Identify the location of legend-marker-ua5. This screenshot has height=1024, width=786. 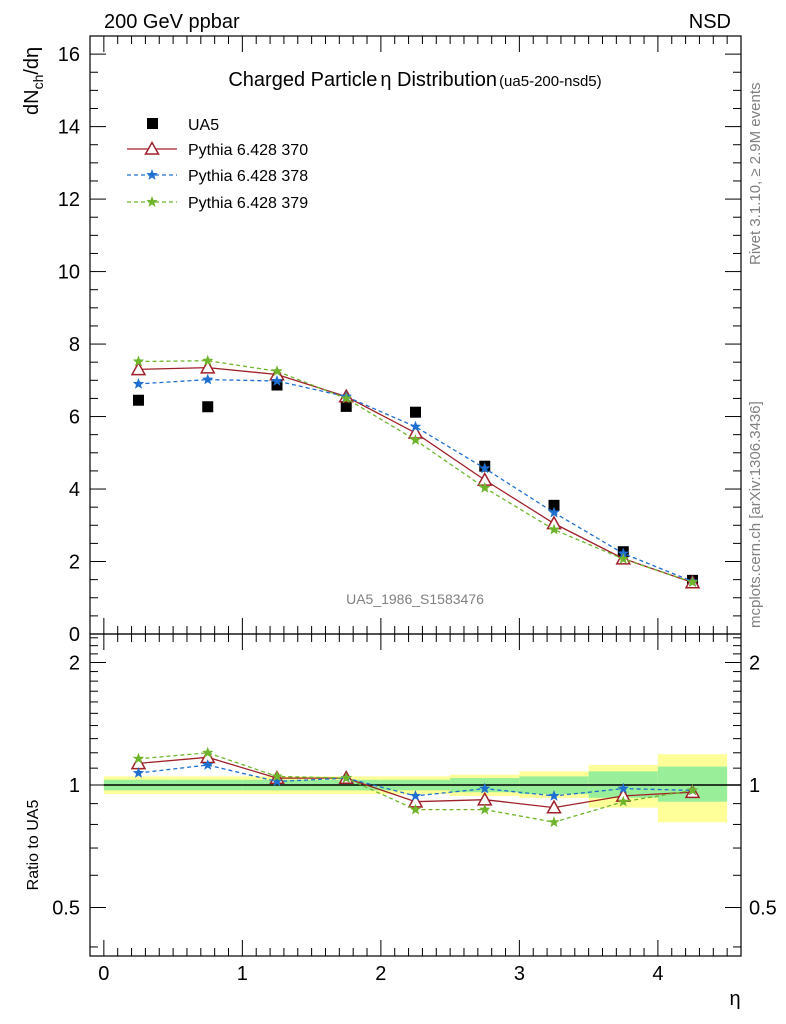
(152, 123).